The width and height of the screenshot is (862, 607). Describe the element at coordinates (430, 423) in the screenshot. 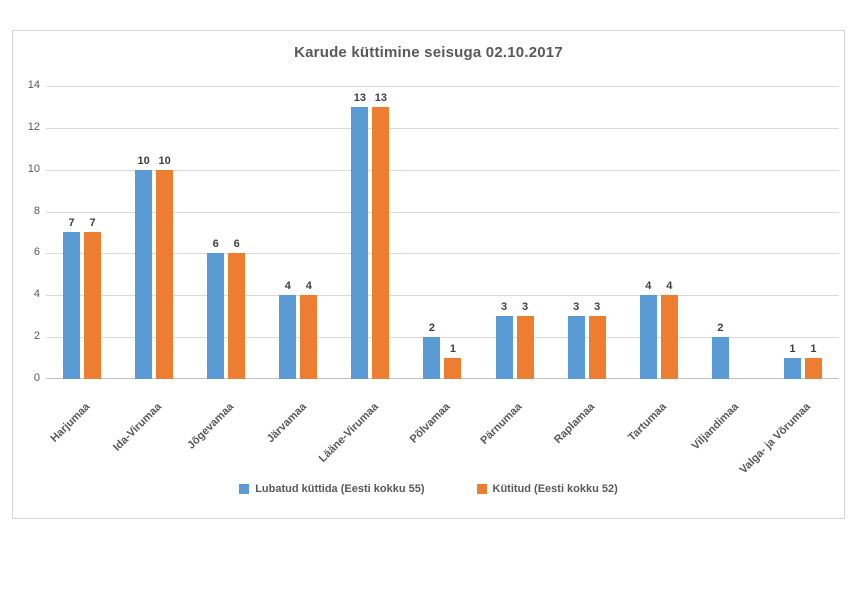

I see `x-axis-label: Põlvamaa` at that location.